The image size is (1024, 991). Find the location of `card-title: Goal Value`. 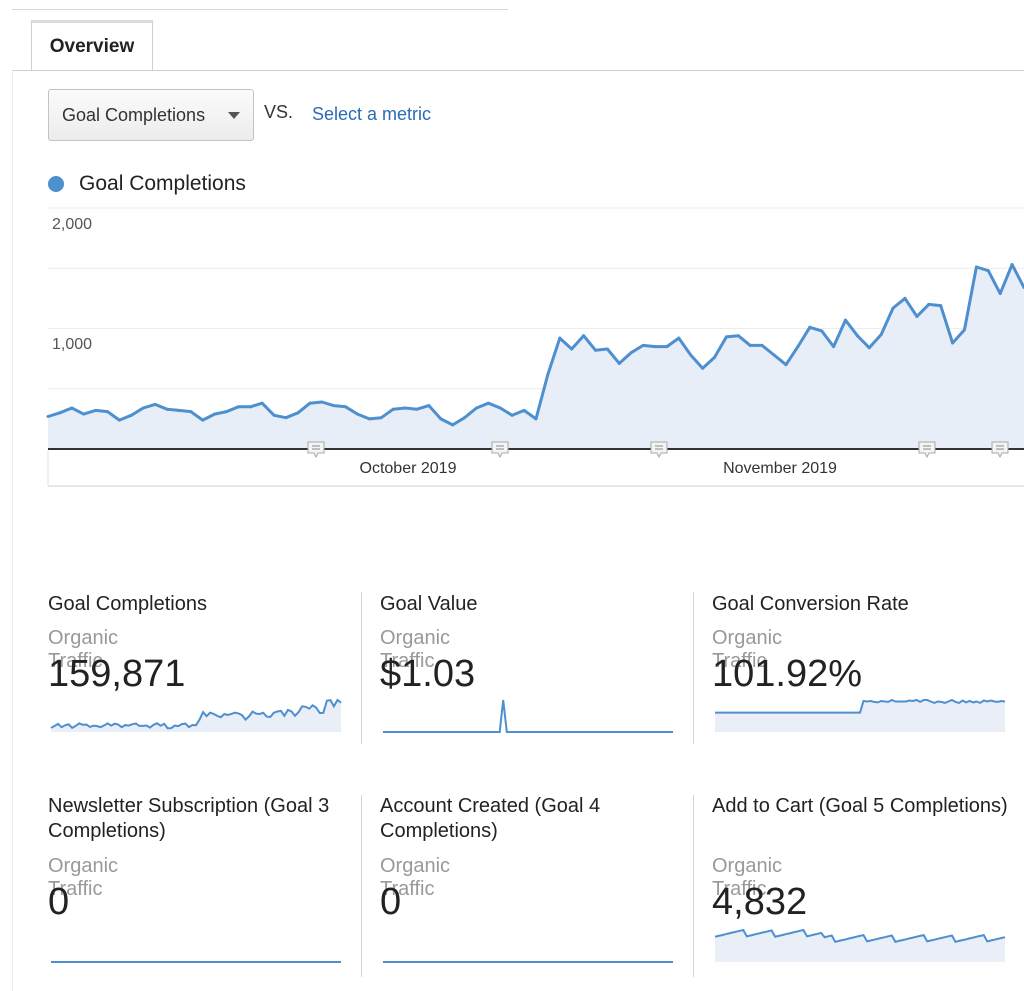

card-title: Goal Value is located at coordinates (429, 604).